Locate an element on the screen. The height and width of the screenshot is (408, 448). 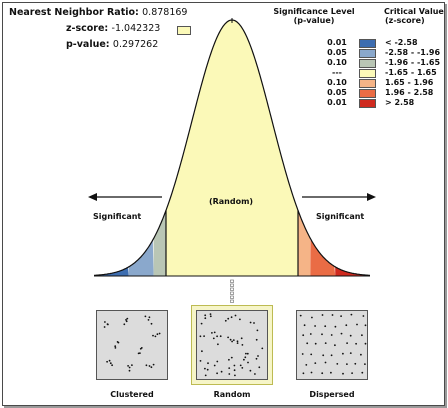
legend-zrange-5: 1.96 - 2.58 is located at coordinates (409, 92).